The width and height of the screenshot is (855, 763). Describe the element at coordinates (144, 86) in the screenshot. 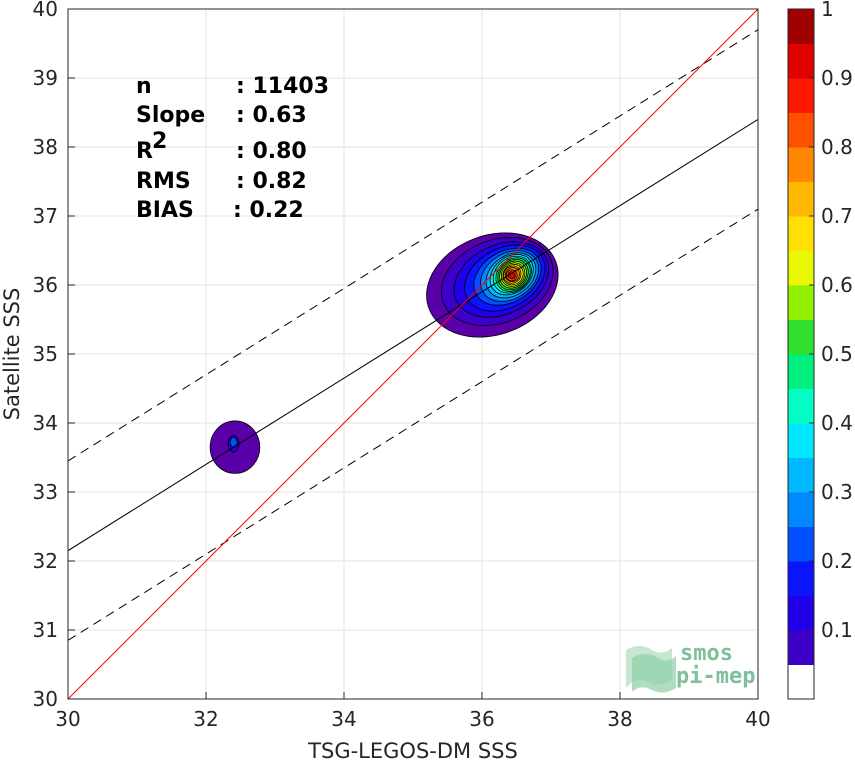

I see `stat-label: n` at that location.